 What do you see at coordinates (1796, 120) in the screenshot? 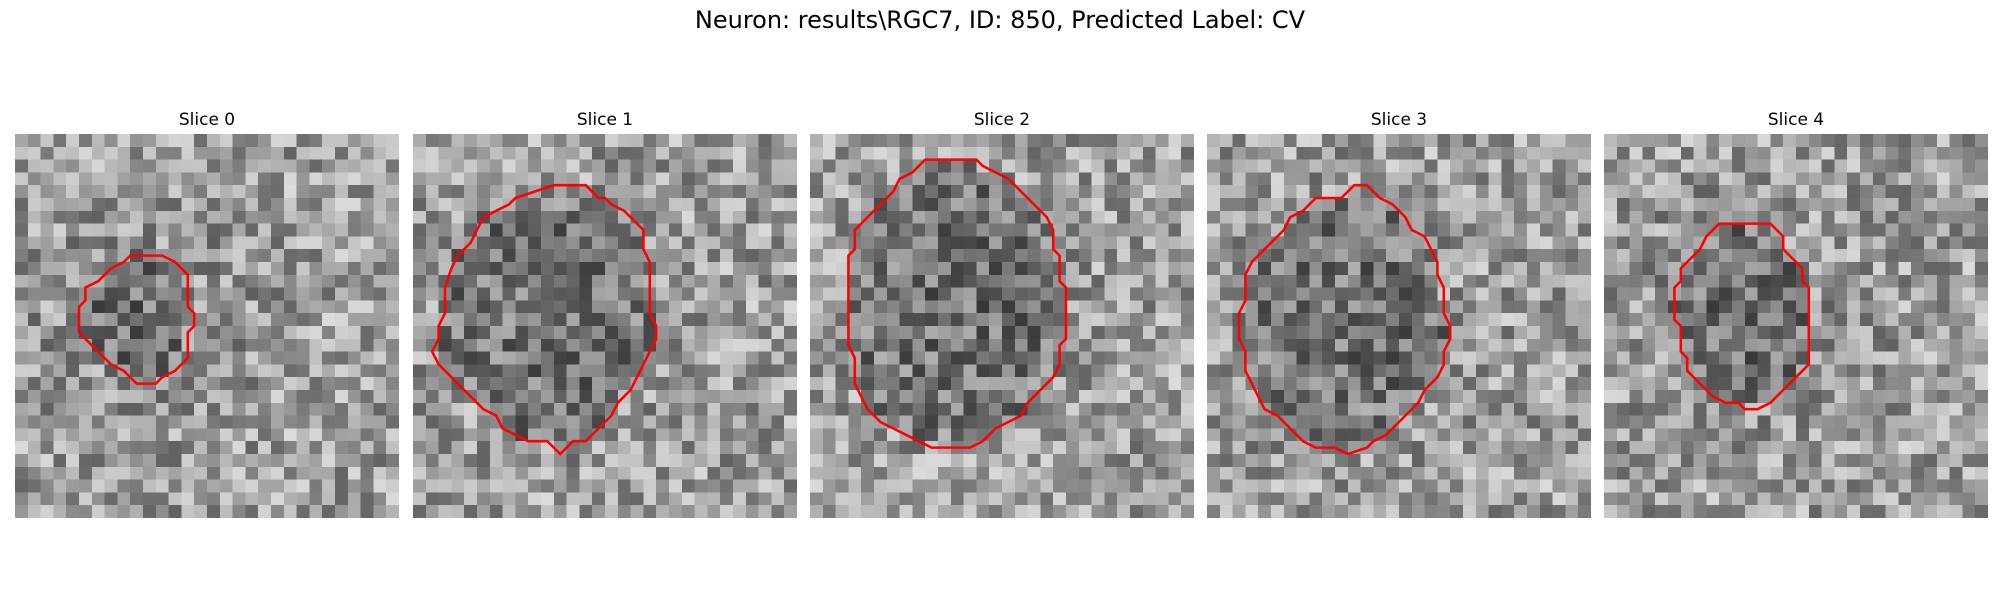
I see `slice-title: Slice 4` at bounding box center [1796, 120].